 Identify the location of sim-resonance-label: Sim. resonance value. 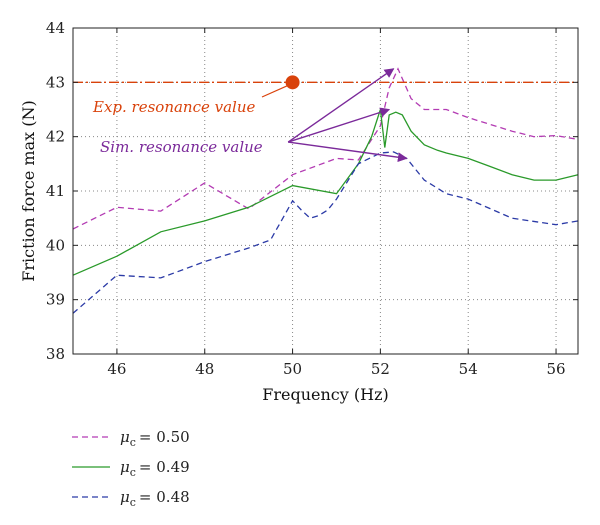
(181, 147).